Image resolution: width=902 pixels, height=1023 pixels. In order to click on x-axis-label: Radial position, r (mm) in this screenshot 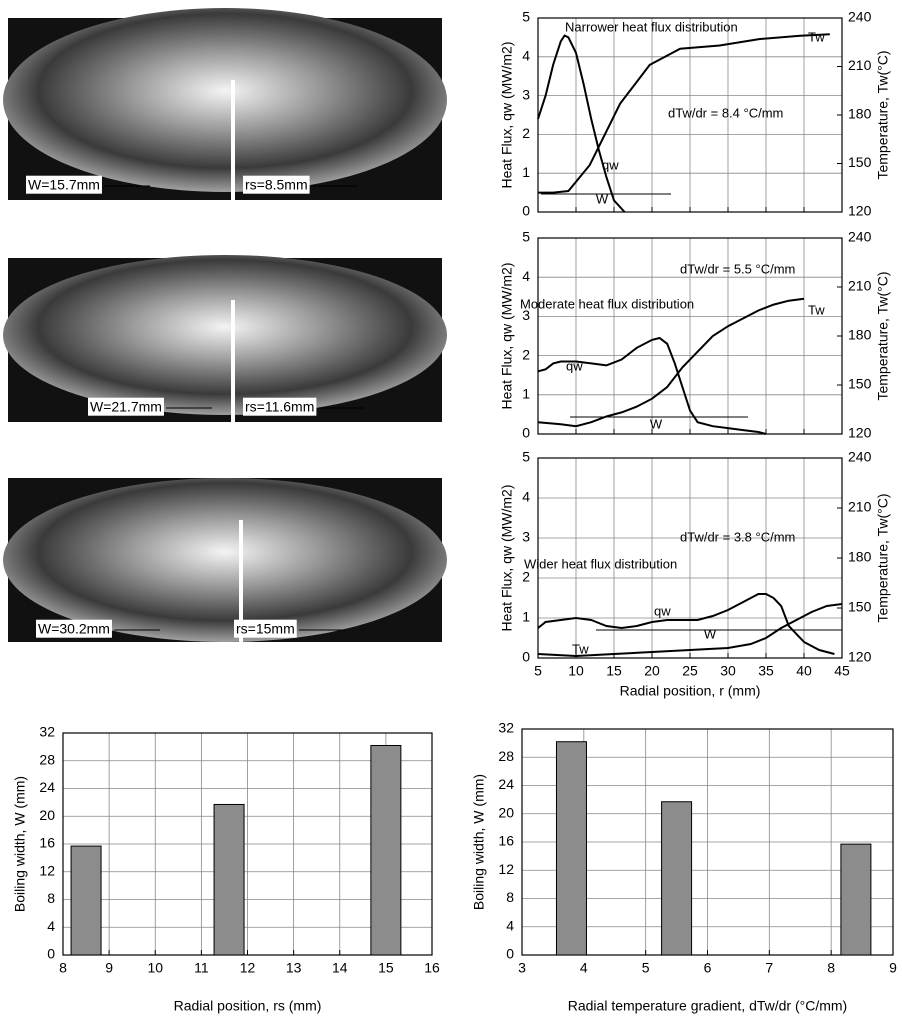, I will do `click(690, 691)`.